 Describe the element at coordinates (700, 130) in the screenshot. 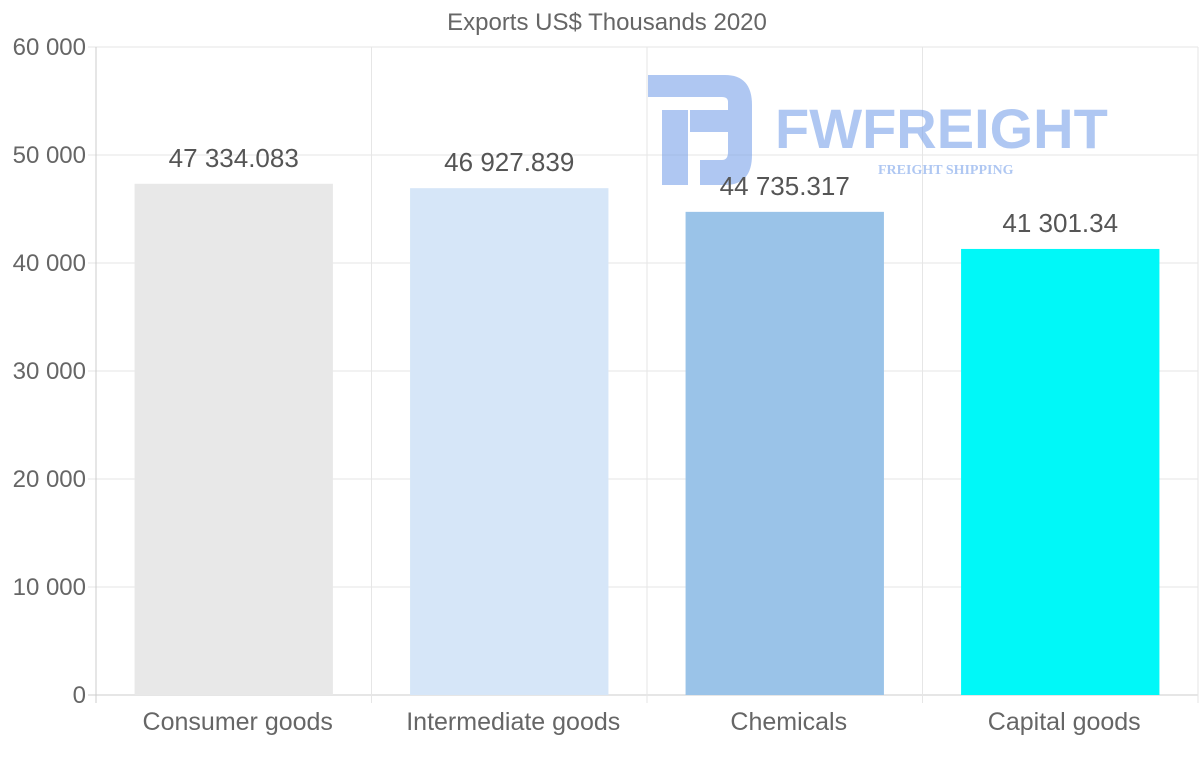

I see `fw-logo-icon` at that location.